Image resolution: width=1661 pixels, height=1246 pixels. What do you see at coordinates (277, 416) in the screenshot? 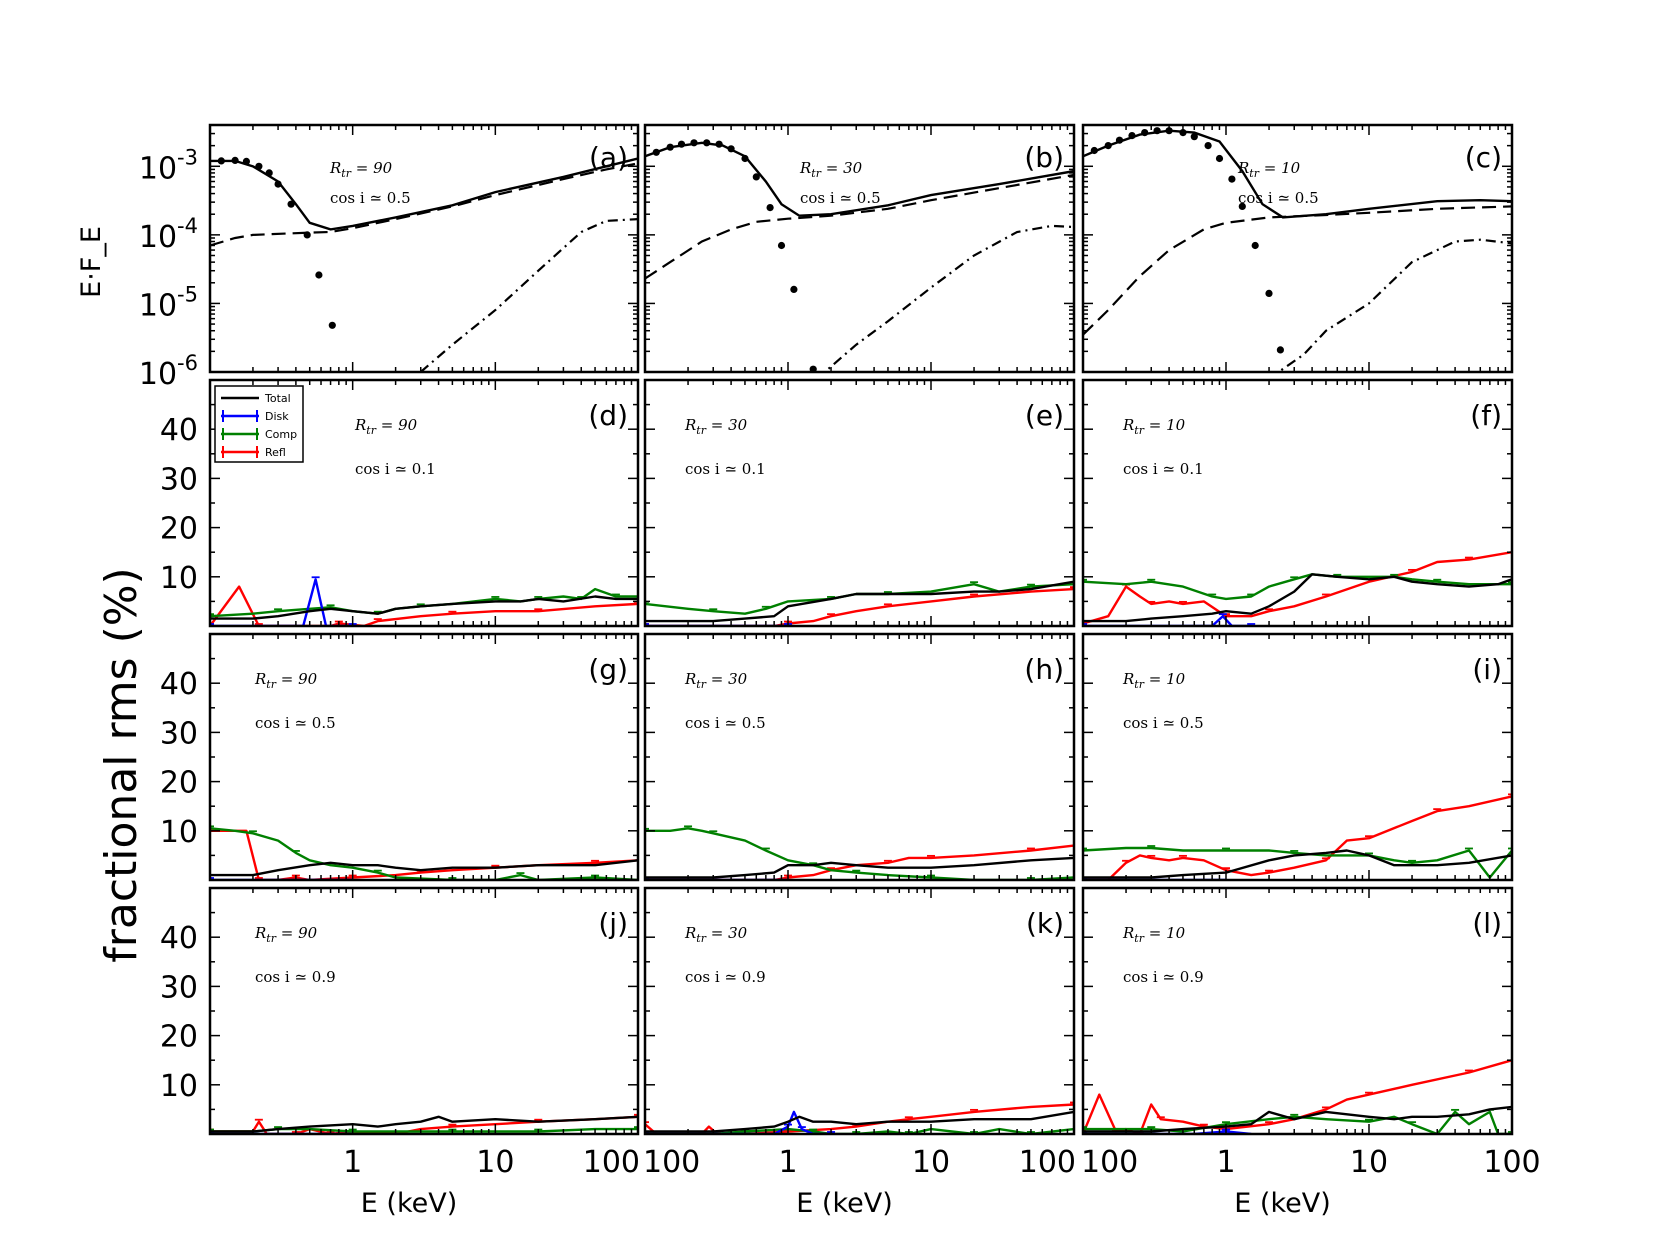
I see `legend-label-disk: Disk` at bounding box center [277, 416].